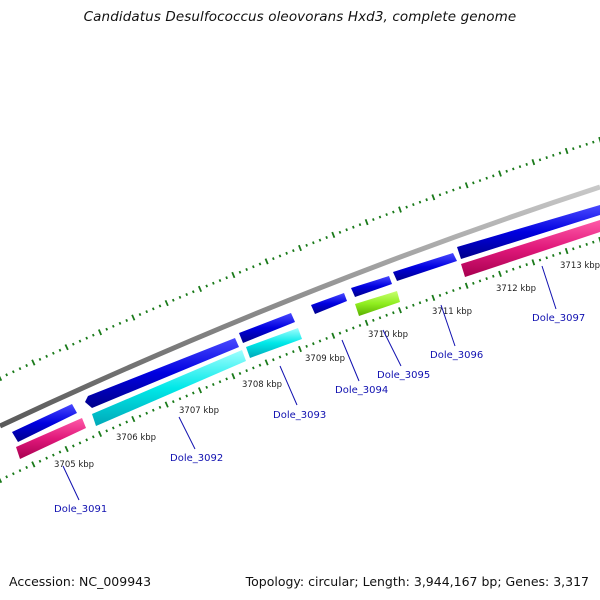 The height and width of the screenshot is (600, 600). Describe the element at coordinates (262, 385) in the screenshot. I see `scale-label: 3708 kbp` at that location.